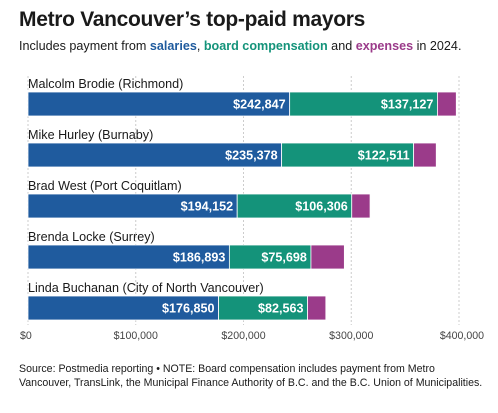 This screenshot has width=498, height=413. Describe the element at coordinates (188, 309) in the screenshot. I see `data-label-salaries-4: $176,850` at that location.